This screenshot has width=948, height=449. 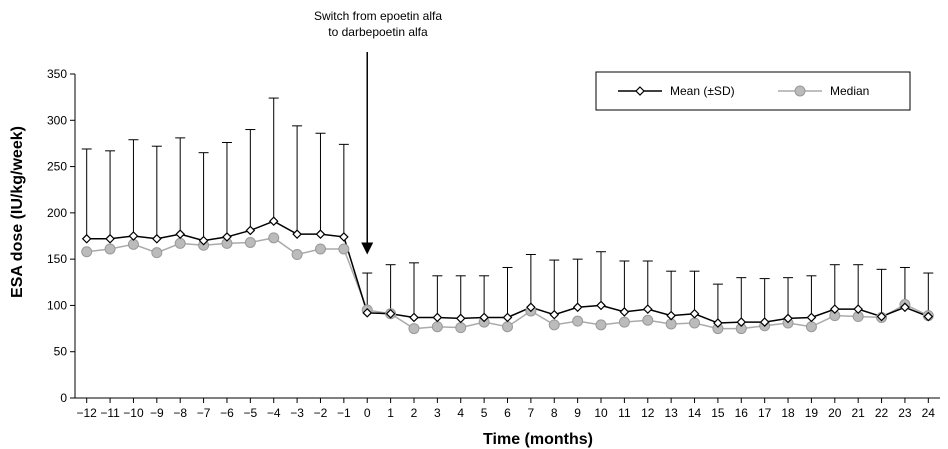 I want to click on x-tick-label: 1, so click(x=390, y=413).